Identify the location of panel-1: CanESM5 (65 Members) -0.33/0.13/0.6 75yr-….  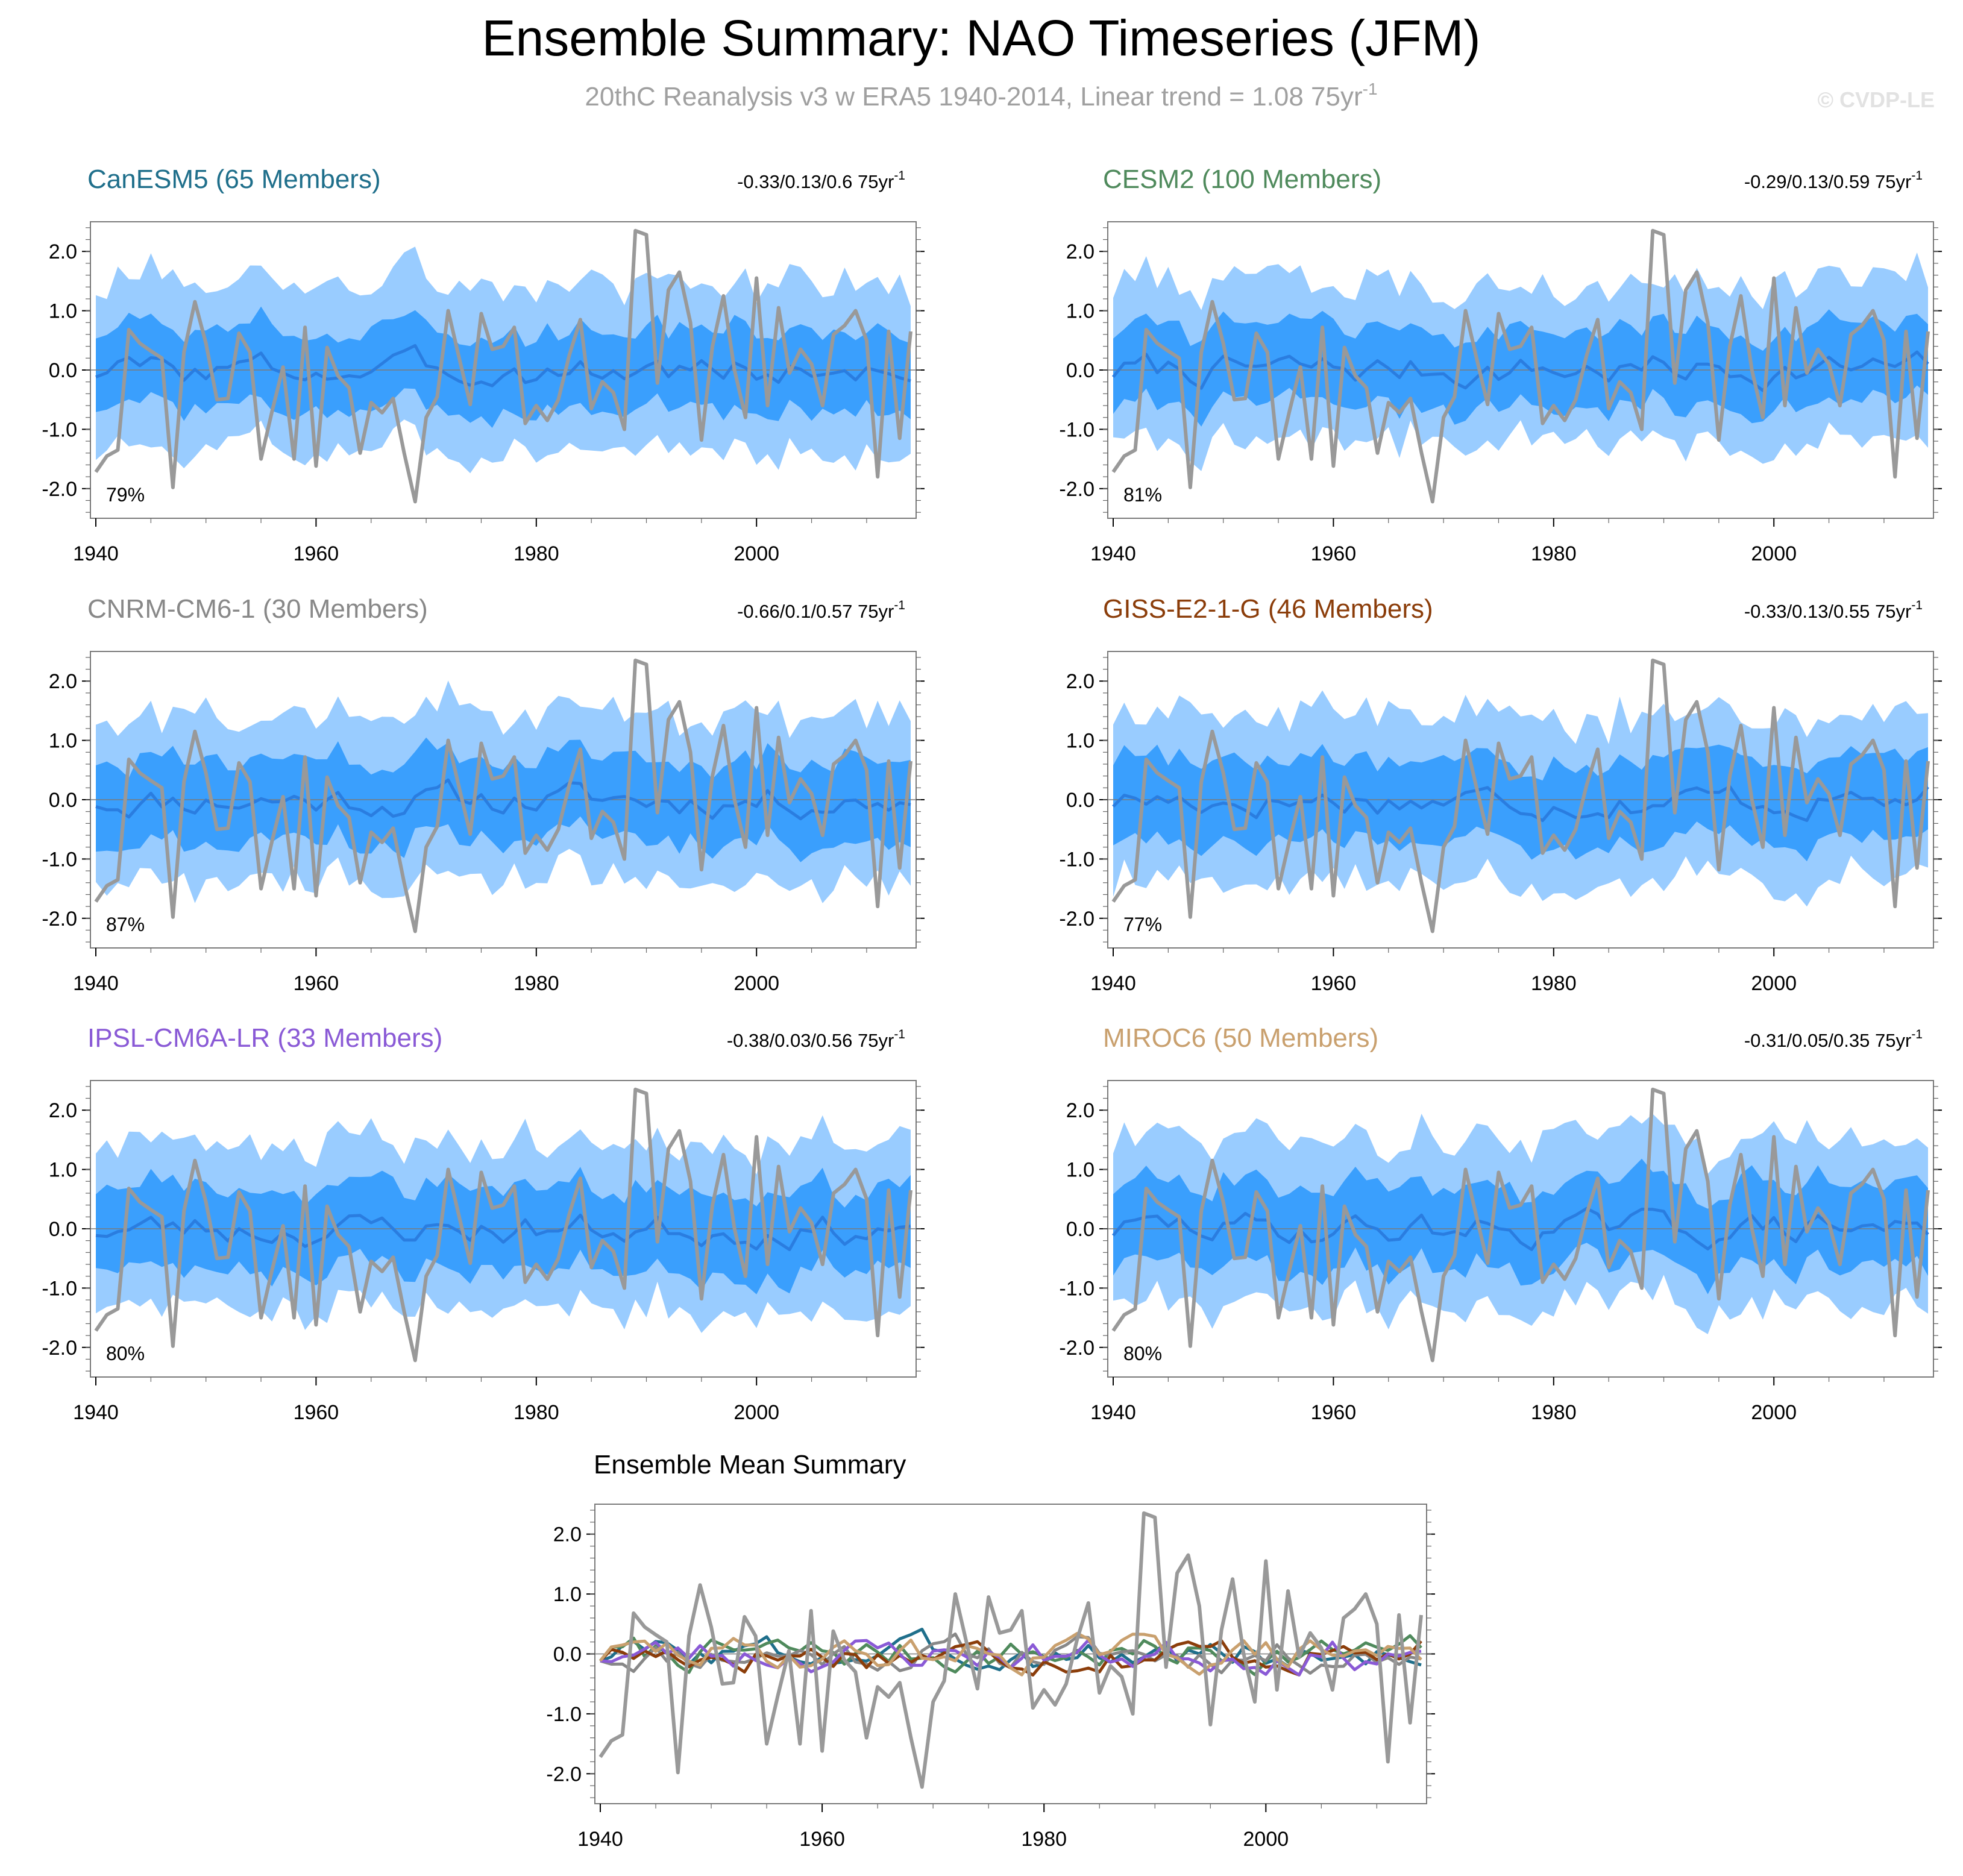
(483, 365).